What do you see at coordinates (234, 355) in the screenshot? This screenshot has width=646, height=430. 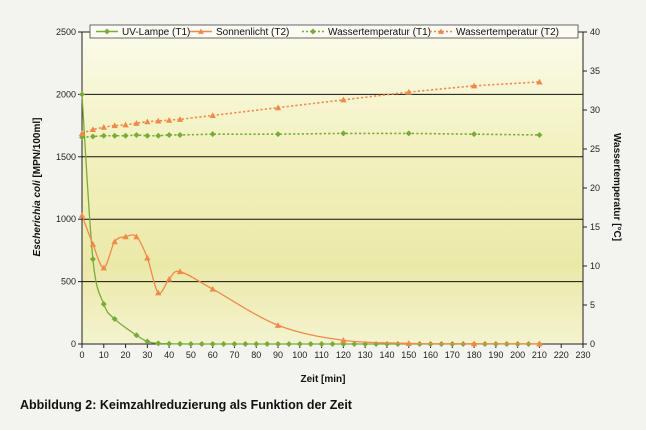 I see `x-tick-label: 70` at bounding box center [234, 355].